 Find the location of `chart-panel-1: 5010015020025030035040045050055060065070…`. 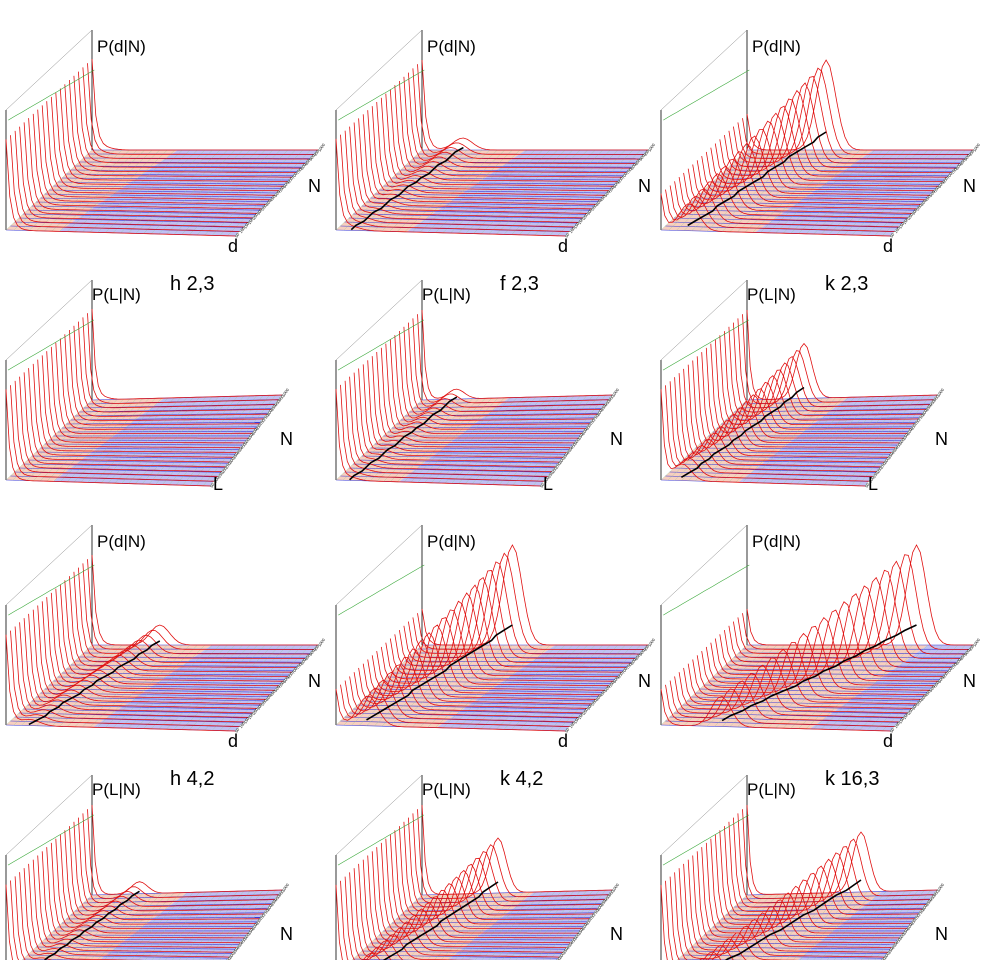

chart-panel-1: 5010015020025030035040045050055060065070… is located at coordinates (165, 142).